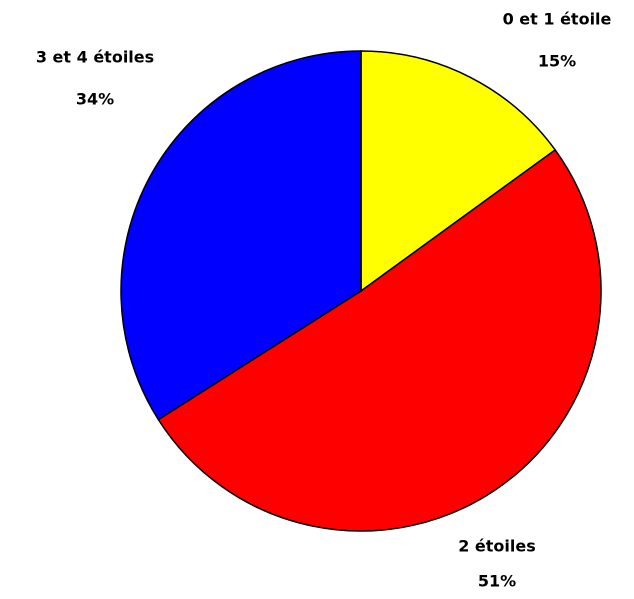  What do you see at coordinates (497, 546) in the screenshot?
I see `slice-label: 2 étoiles` at bounding box center [497, 546].